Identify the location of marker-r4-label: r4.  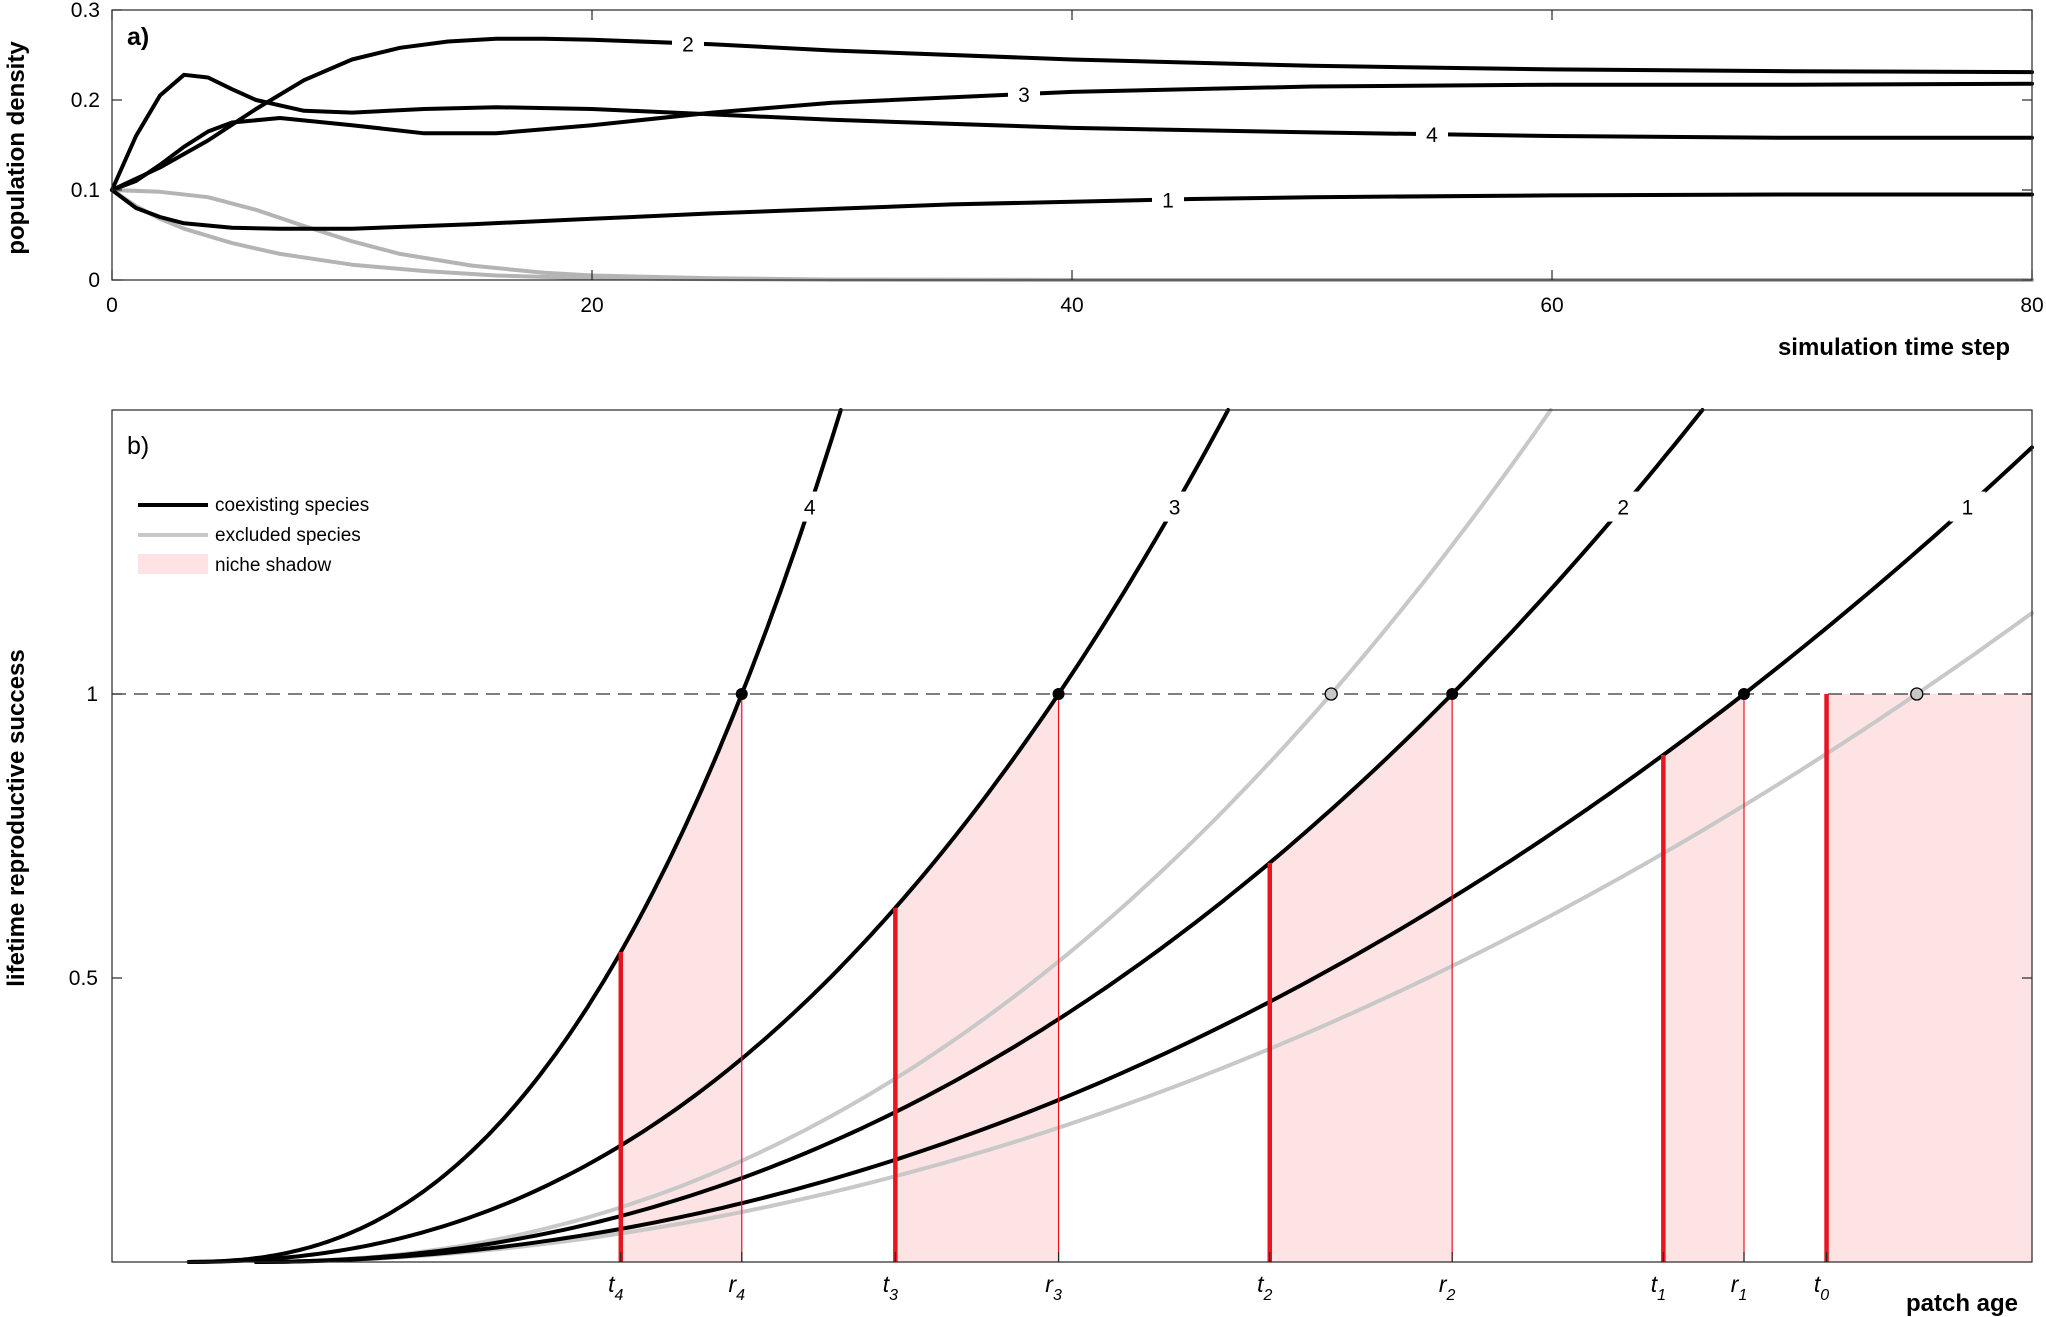
(736, 1287).